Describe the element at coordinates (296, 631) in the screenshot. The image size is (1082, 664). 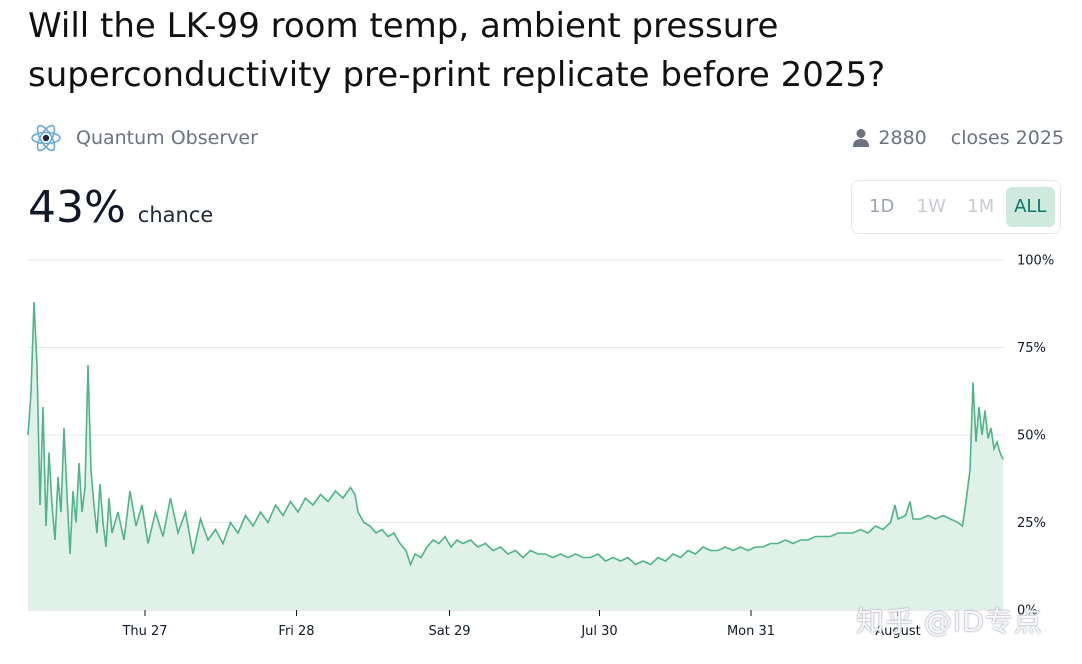
I see `x-tick-label: Fri 28` at that location.